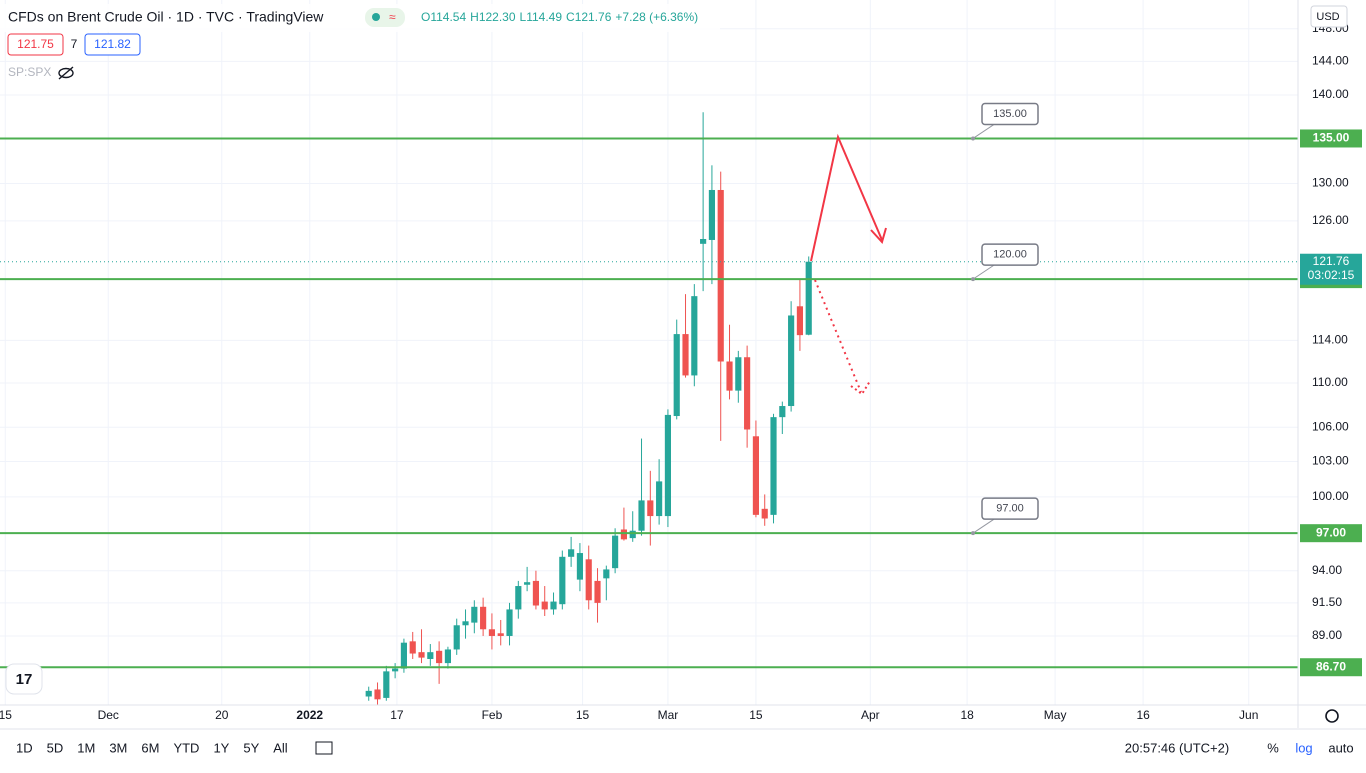 The height and width of the screenshot is (773, 1366). What do you see at coordinates (1327, 570) in the screenshot?
I see `y-tick-label: 94.00` at bounding box center [1327, 570].